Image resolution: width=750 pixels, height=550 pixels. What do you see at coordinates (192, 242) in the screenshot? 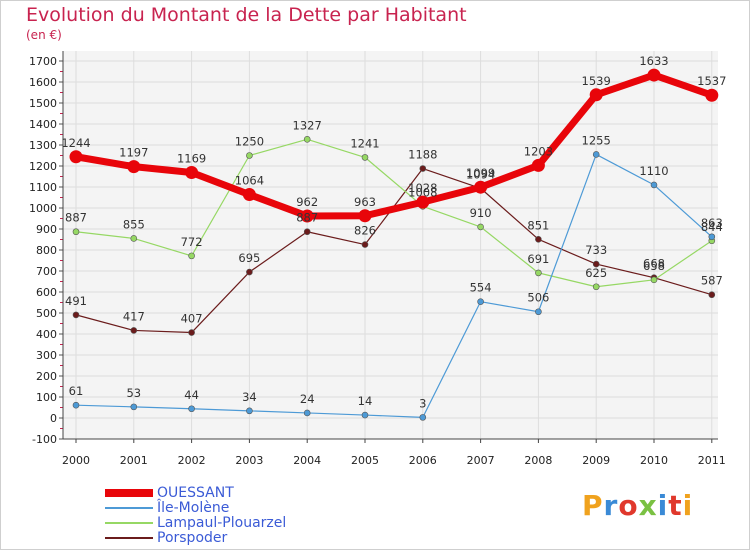
I see `data-label: 772` at bounding box center [192, 242].